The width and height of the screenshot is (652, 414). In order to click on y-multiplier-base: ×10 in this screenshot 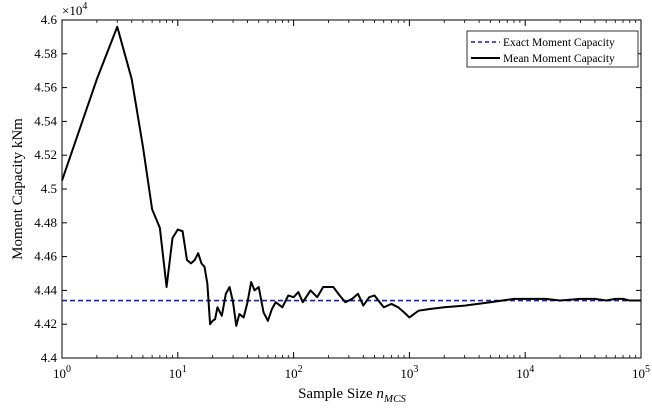, I will do `click(72, 10)`.